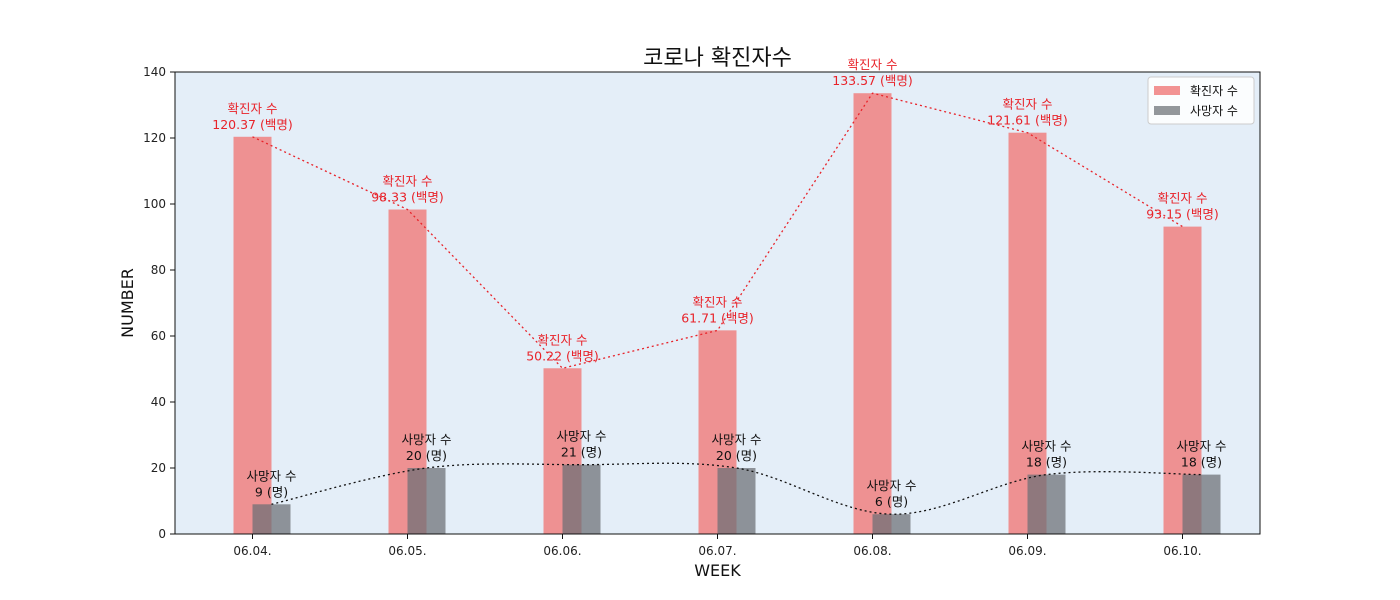 Image resolution: width=1400 pixels, height=600 pixels. Describe the element at coordinates (1027, 551) in the screenshot. I see `x-tick-label: 06.09.` at that location.